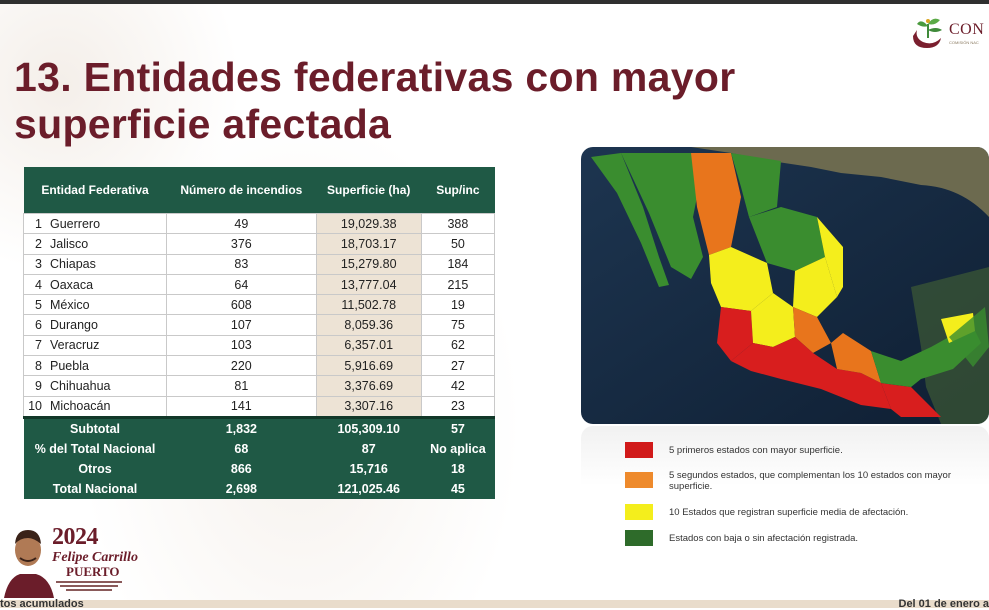 The image size is (989, 610). I want to click on cell-ratio: 42, so click(457, 386).